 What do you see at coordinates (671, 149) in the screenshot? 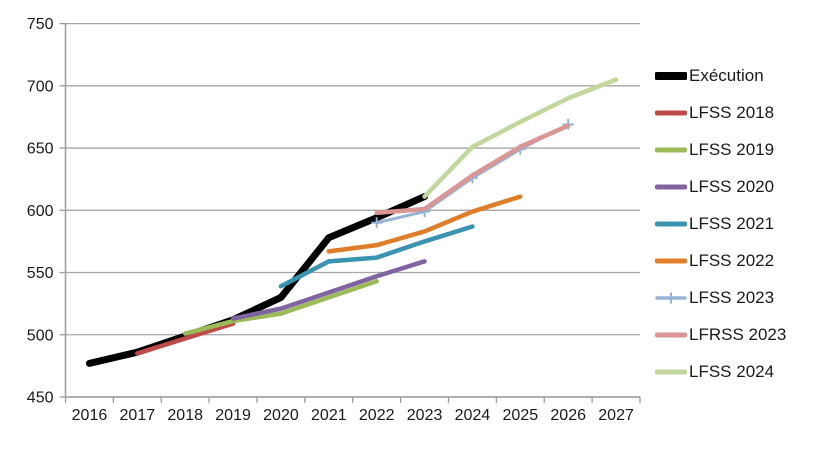
I see `legend-swatch-lfss-2019` at bounding box center [671, 149].